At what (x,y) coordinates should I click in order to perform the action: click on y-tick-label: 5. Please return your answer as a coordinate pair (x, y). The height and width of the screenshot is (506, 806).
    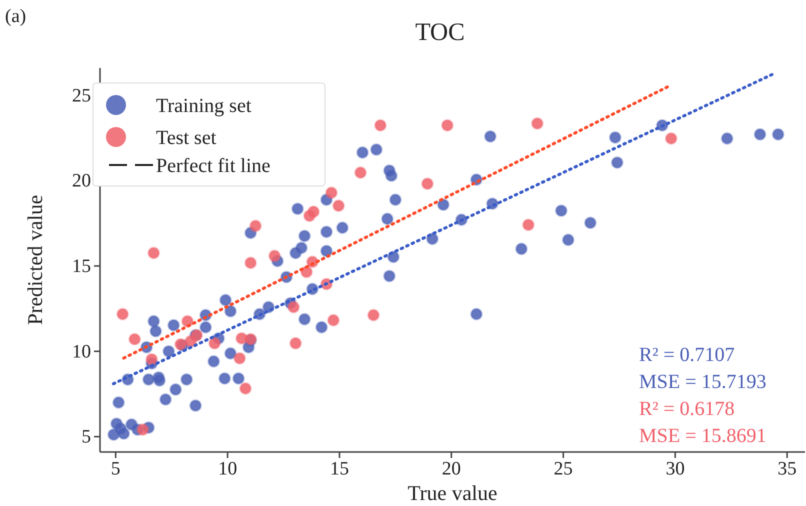
    Looking at the image, I should click on (86, 437).